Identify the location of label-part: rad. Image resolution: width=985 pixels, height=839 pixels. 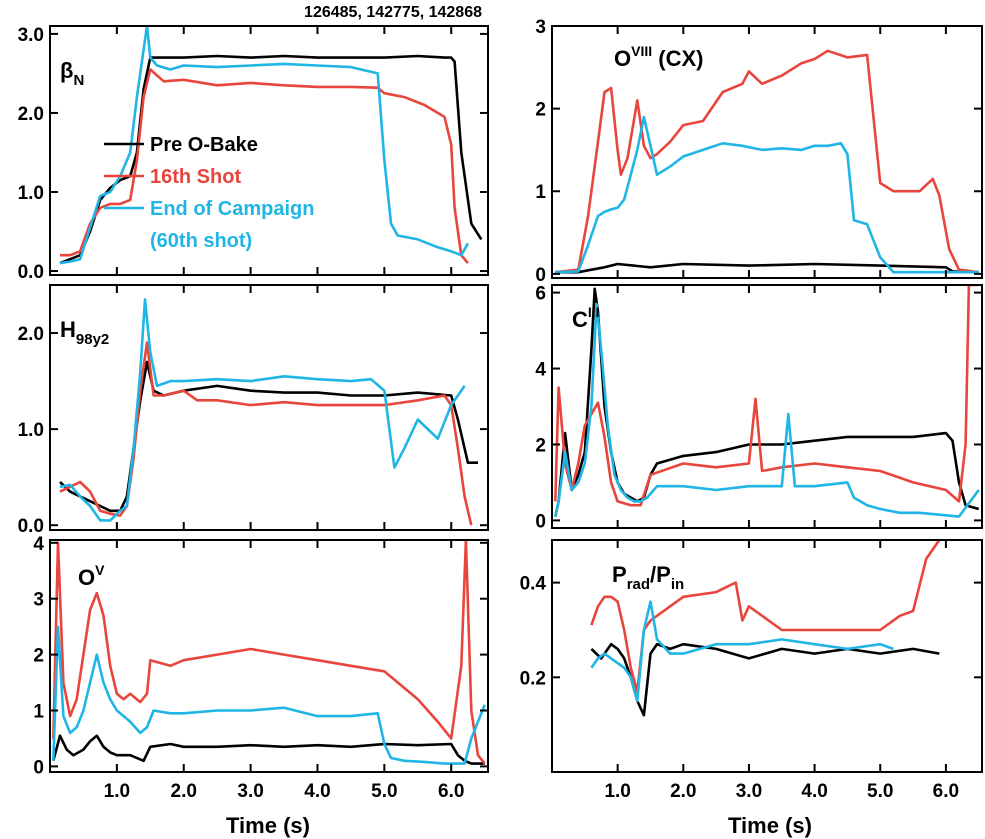
(638, 584).